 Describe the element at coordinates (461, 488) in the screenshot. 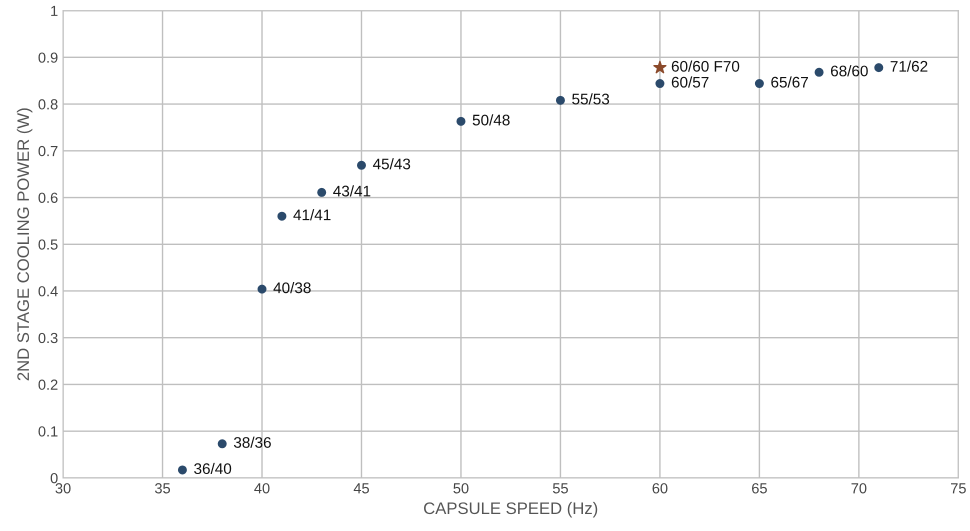

I see `x-tick-label: 50` at that location.